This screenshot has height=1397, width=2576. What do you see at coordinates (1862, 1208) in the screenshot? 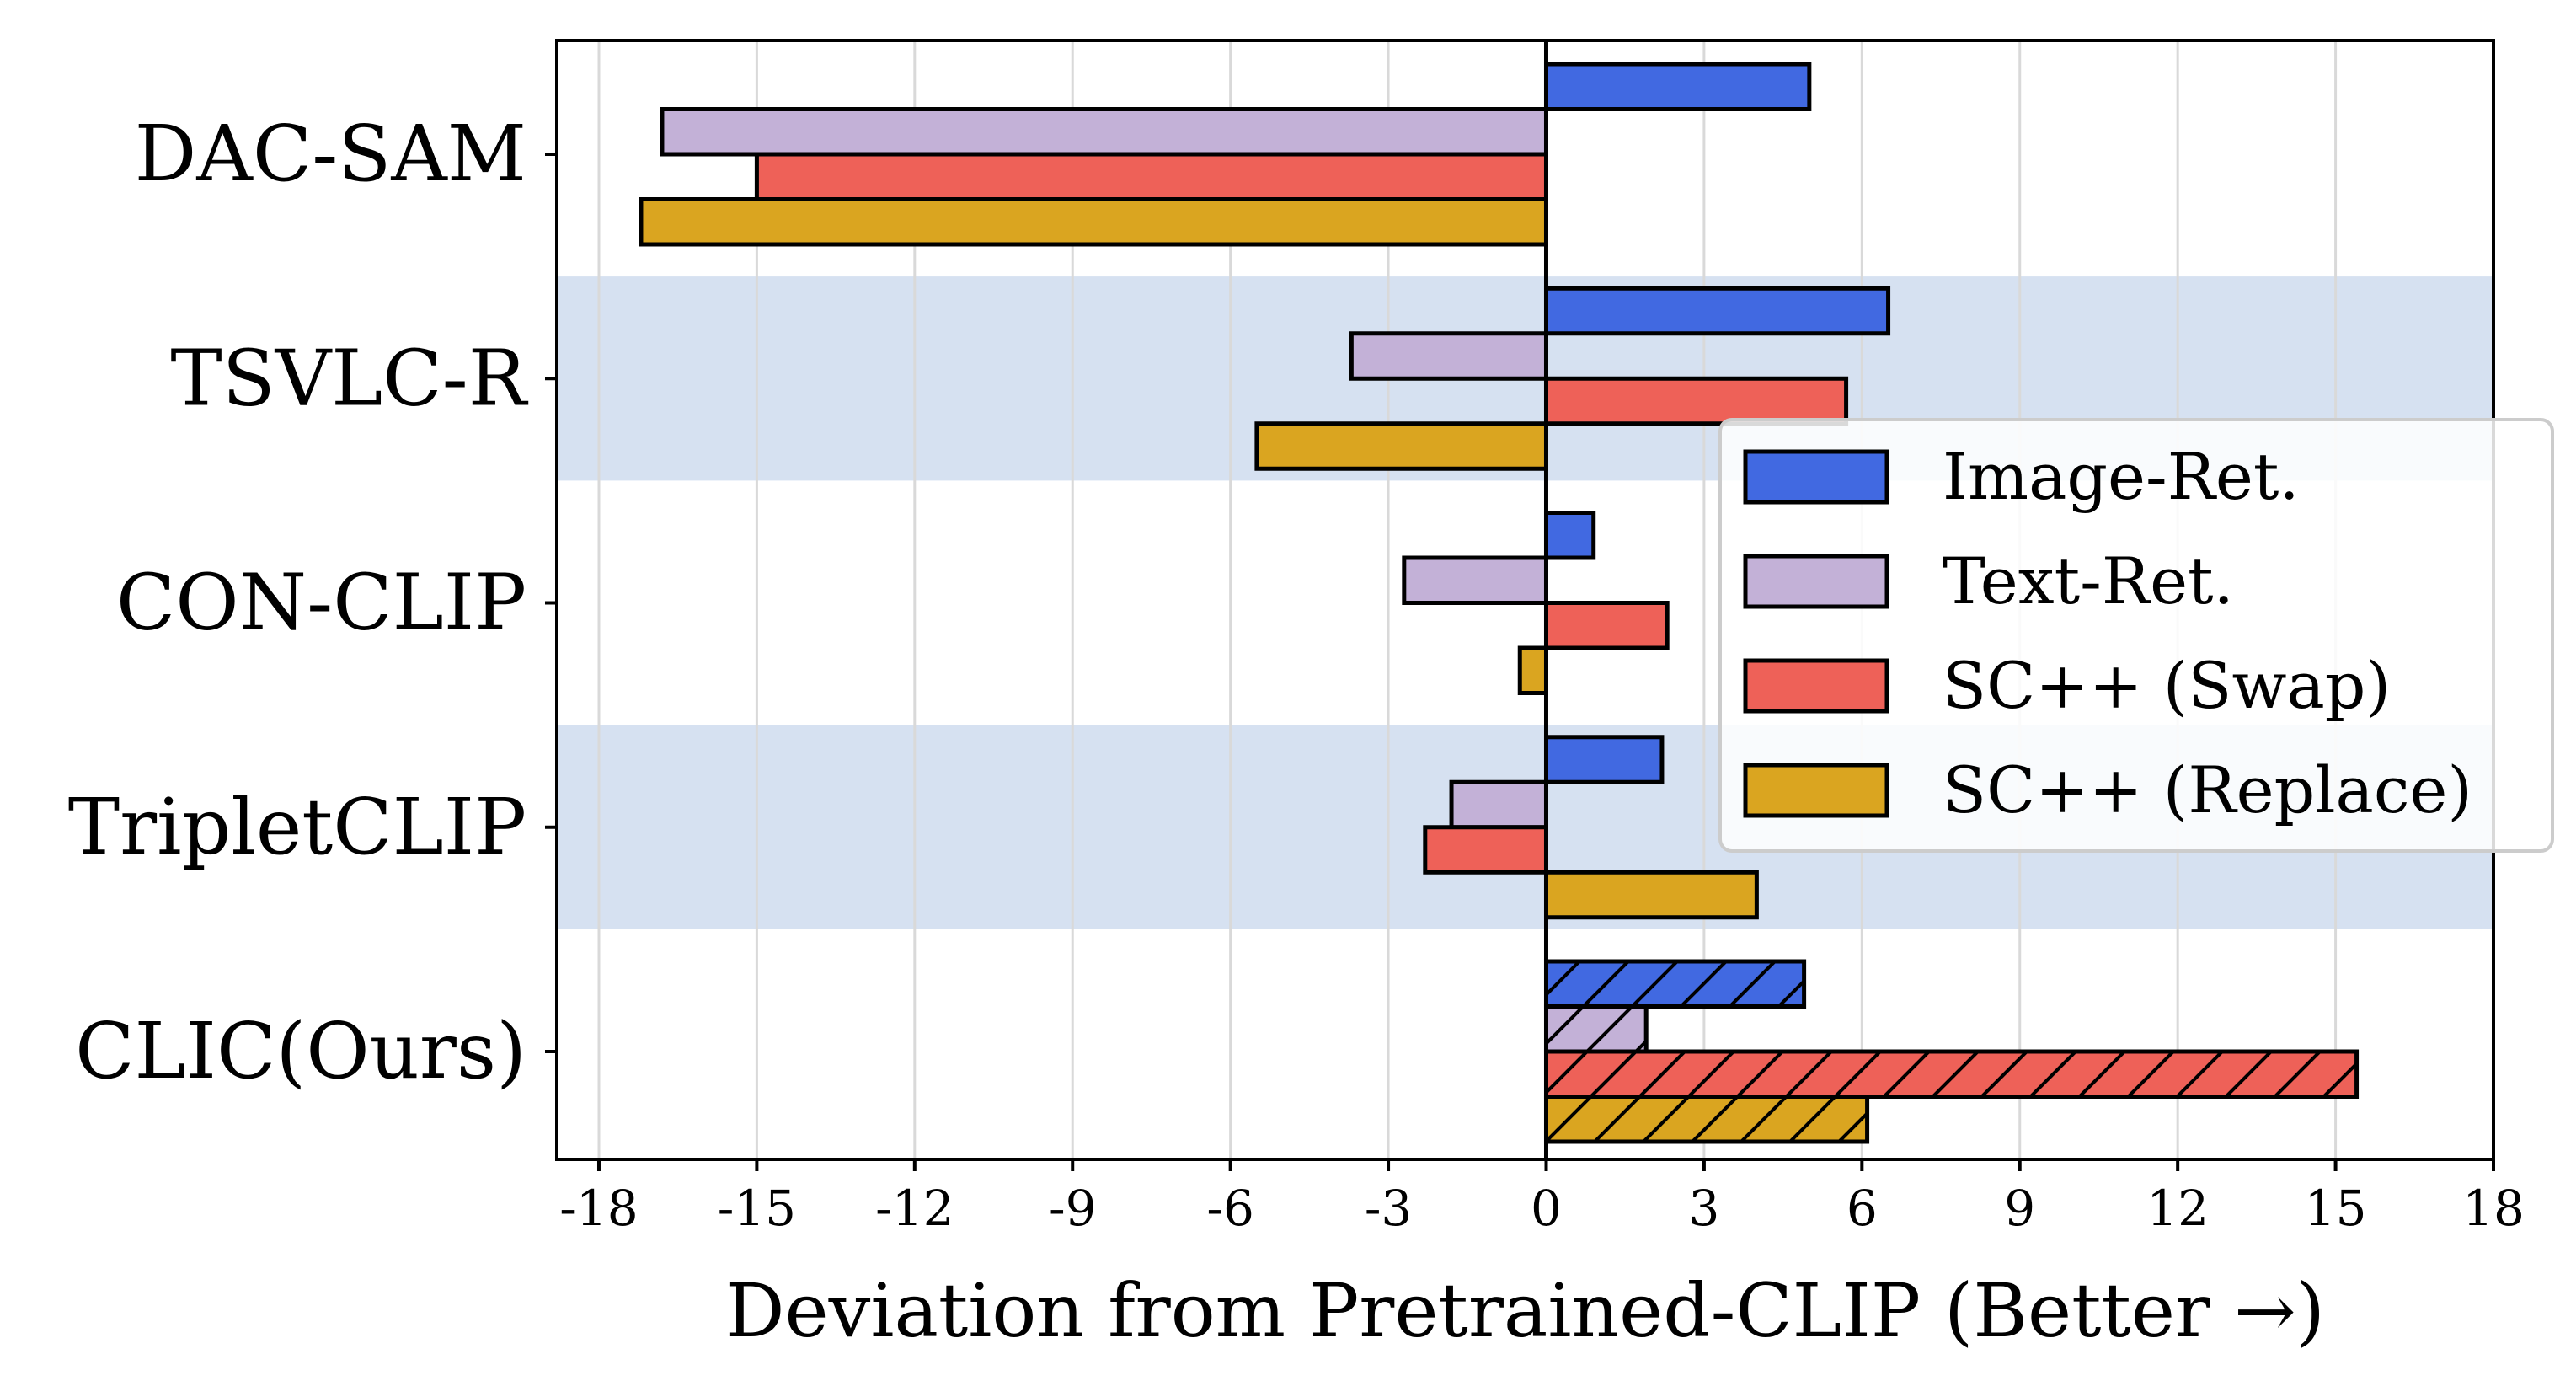
I see `x-tick-label: 6` at bounding box center [1862, 1208].